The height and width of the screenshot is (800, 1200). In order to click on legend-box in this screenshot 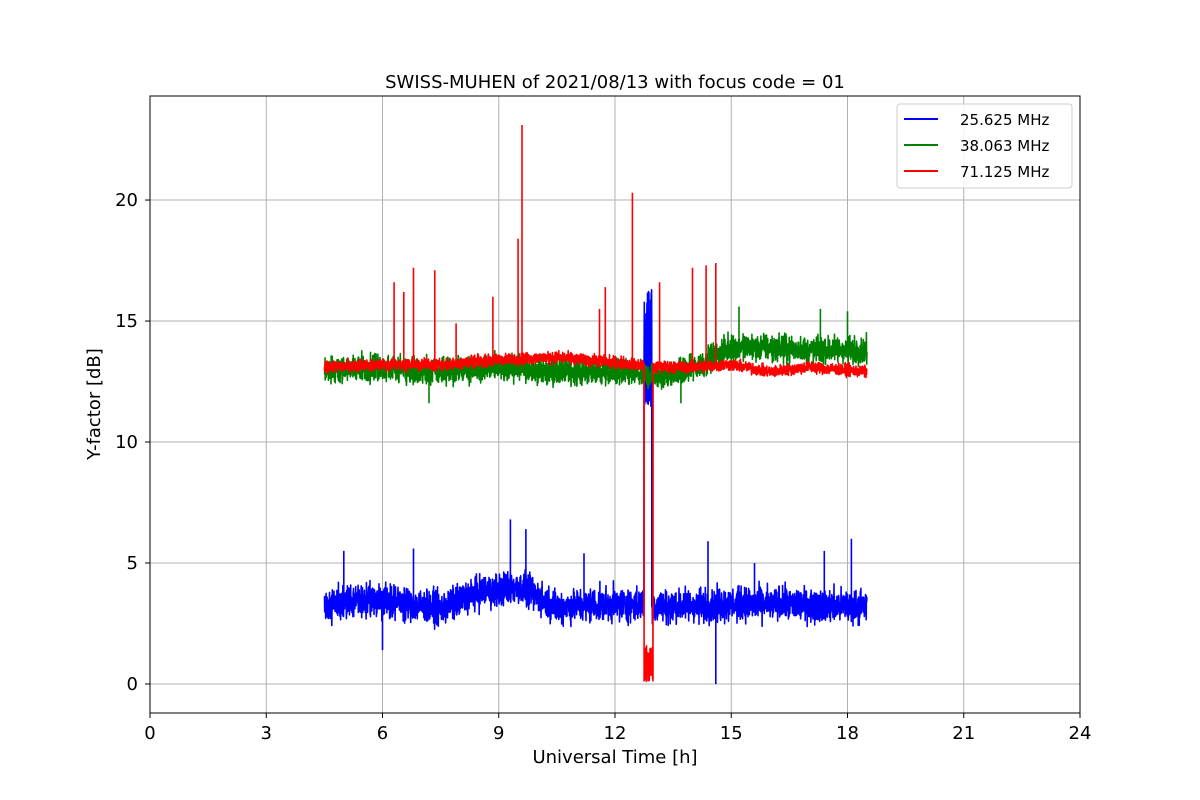, I will do `click(984, 146)`.